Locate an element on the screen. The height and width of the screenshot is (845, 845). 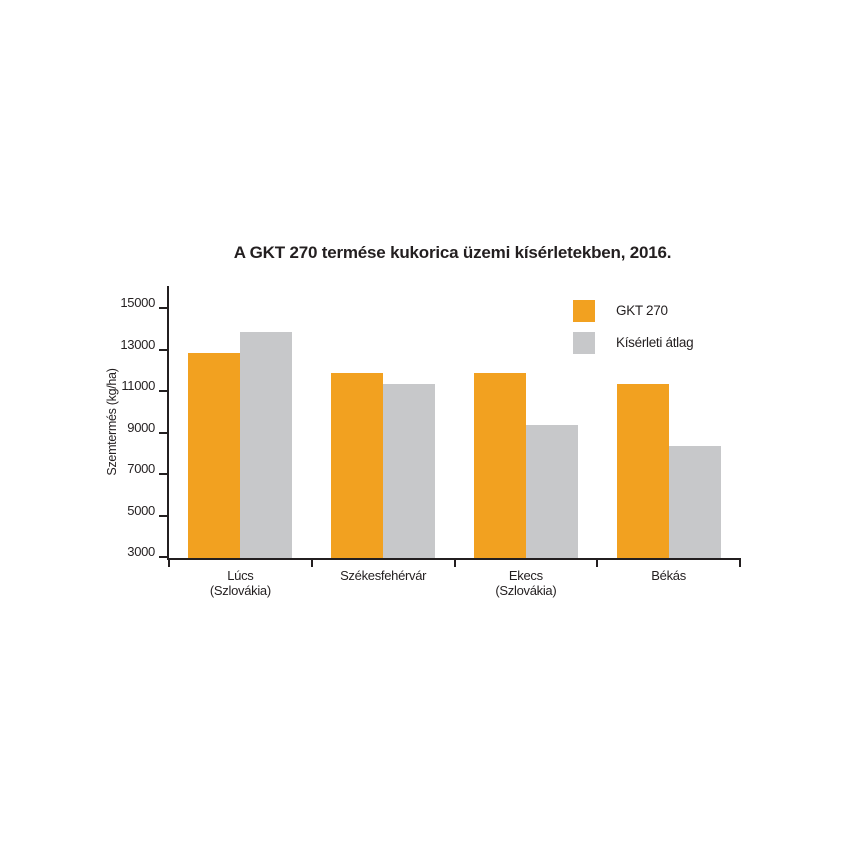
legend: GKT 270 Kísérleti átlag is located at coordinates (633, 327).